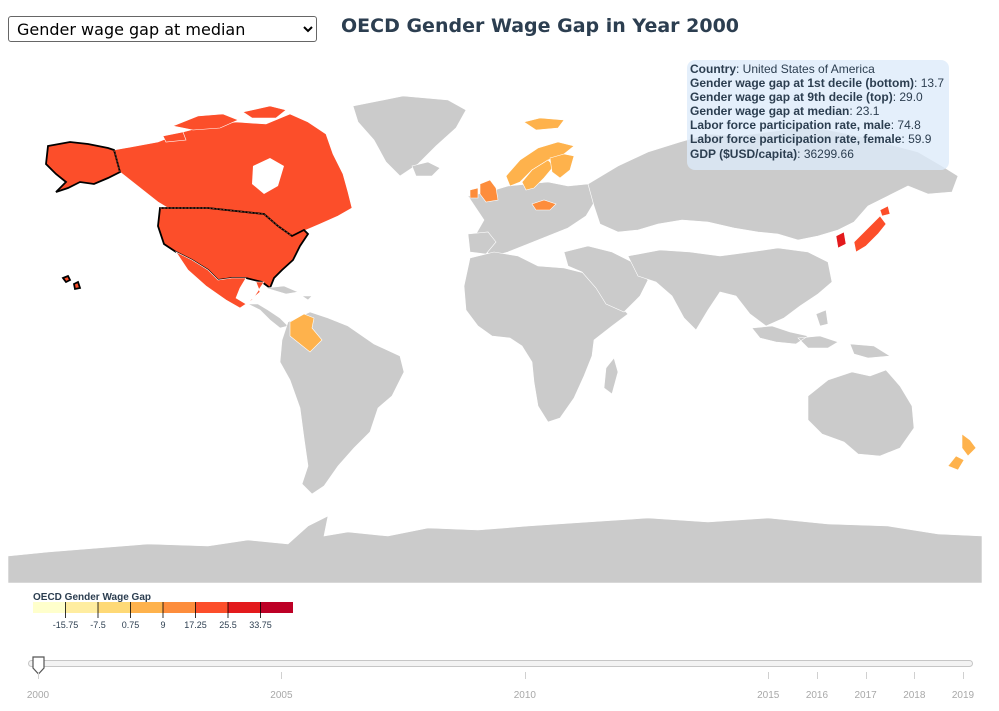 Image resolution: width=999 pixels, height=711 pixels. What do you see at coordinates (117, 161) in the screenshot?
I see `us-canada-border-alaska` at bounding box center [117, 161].